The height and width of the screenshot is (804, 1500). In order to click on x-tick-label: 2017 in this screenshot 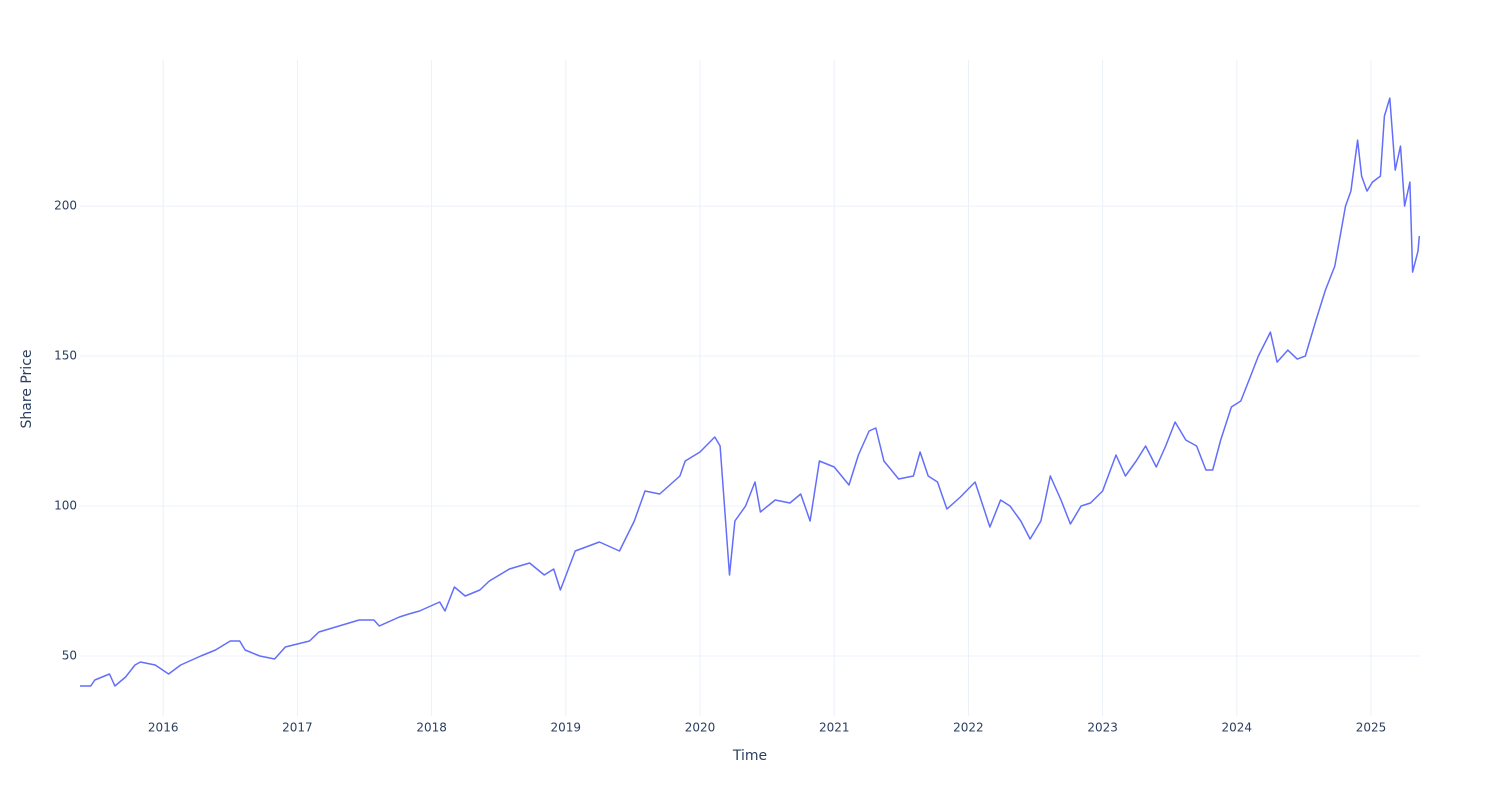, I will do `click(297, 728)`.